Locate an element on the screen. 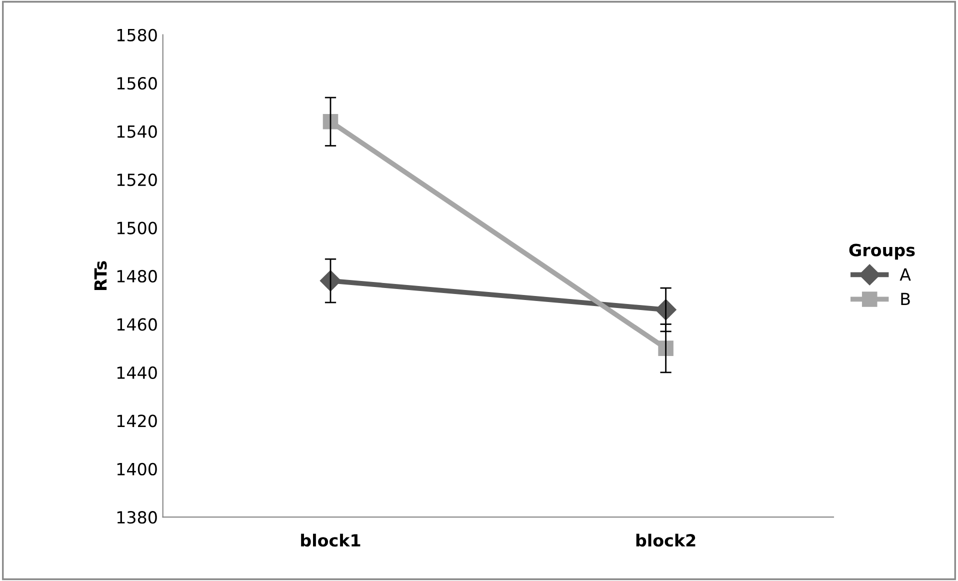  y-tick-label: 1580 is located at coordinates (137, 35).